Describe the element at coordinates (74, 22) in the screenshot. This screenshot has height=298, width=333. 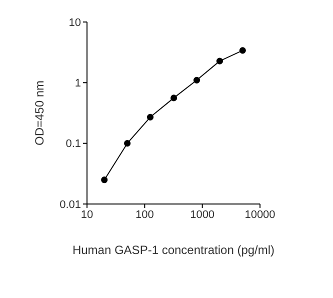
I see `y-tick-label: 10` at that location.